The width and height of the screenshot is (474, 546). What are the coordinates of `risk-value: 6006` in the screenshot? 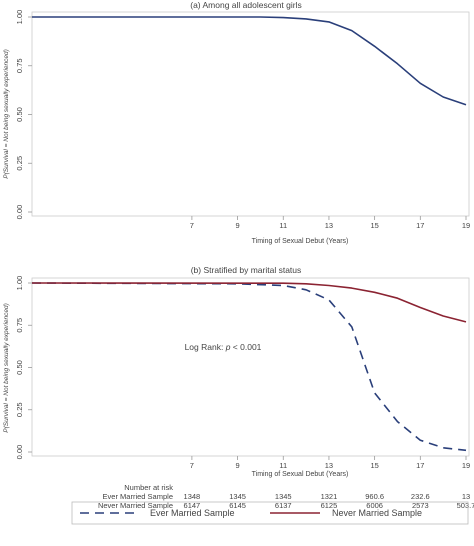 It's located at (374, 505).